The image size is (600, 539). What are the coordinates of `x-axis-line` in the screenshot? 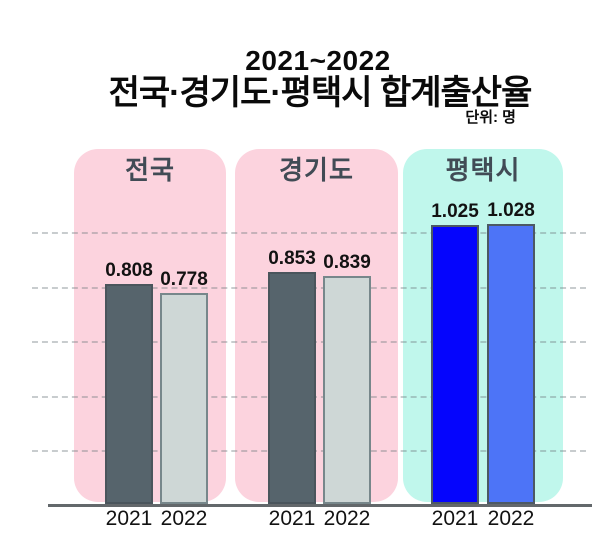 It's located at (320, 505).